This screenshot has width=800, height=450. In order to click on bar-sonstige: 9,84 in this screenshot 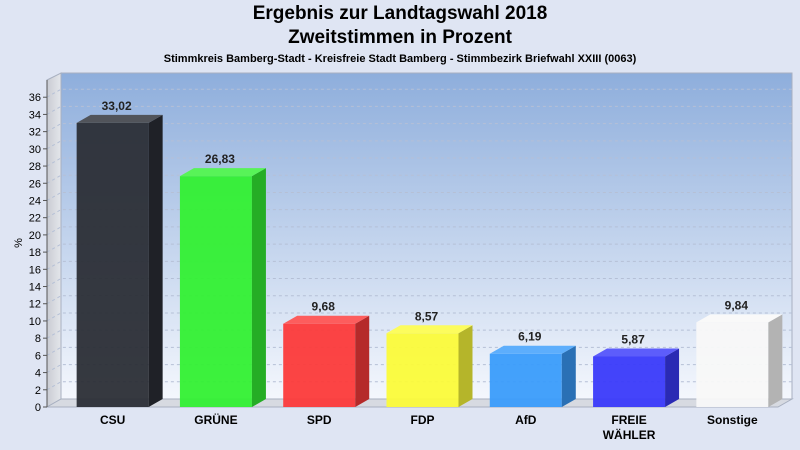, I will do `click(739, 352)`.